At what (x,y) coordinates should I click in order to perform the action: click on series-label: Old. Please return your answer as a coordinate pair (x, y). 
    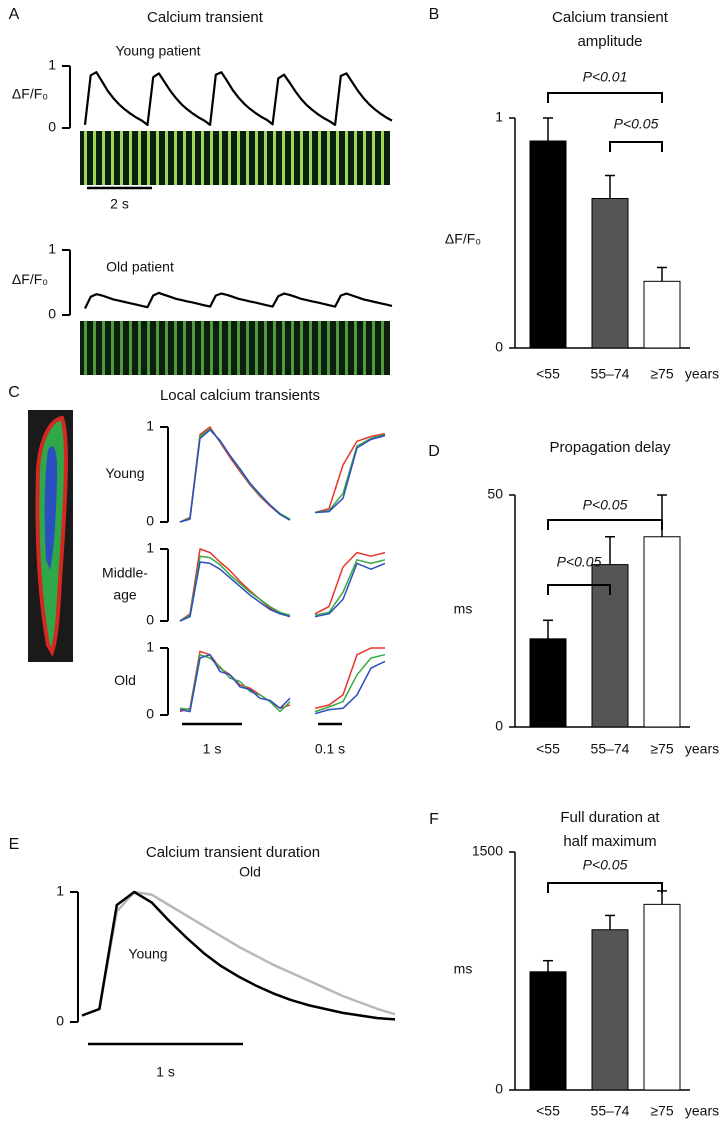
    Looking at the image, I should click on (250, 872).